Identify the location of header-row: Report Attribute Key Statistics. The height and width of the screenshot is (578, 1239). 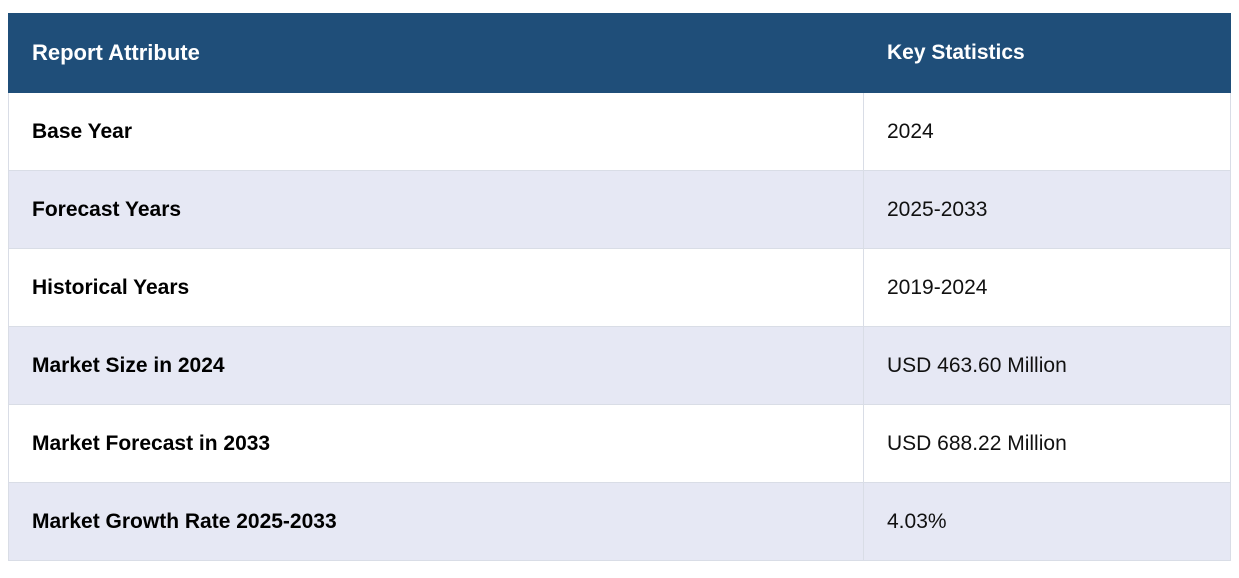
(619, 53).